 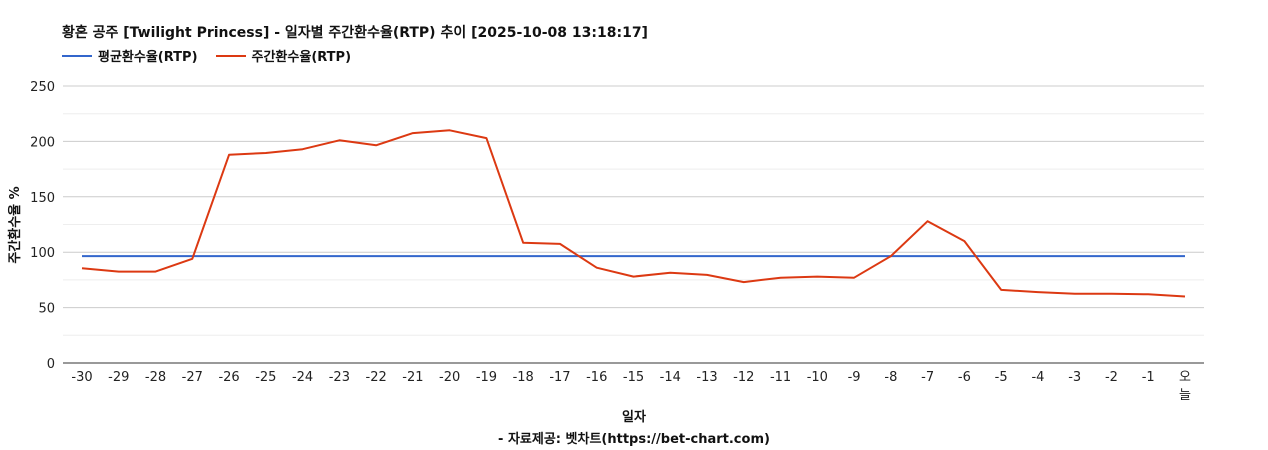 What do you see at coordinates (1037, 377) in the screenshot?
I see `x-tick-label: -4` at bounding box center [1037, 377].